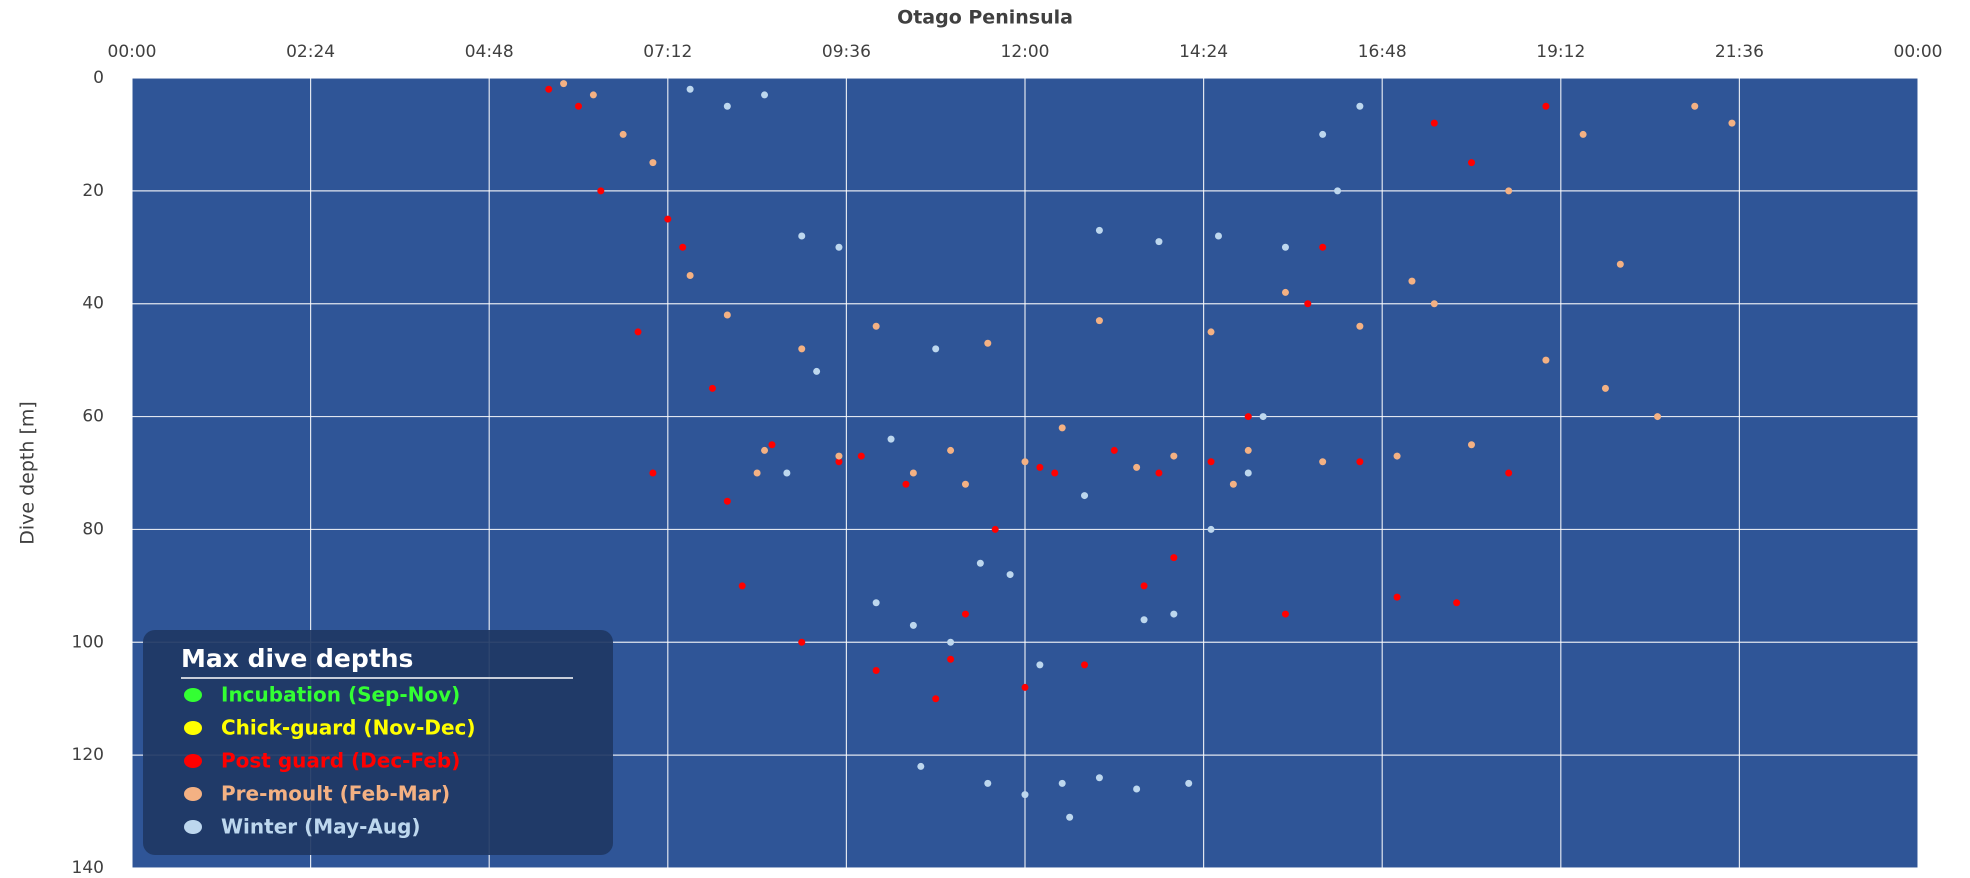 The width and height of the screenshot is (1970, 878). Describe the element at coordinates (335, 794) in the screenshot. I see `legend-entry: Pre-moult (Feb-Mar)` at that location.